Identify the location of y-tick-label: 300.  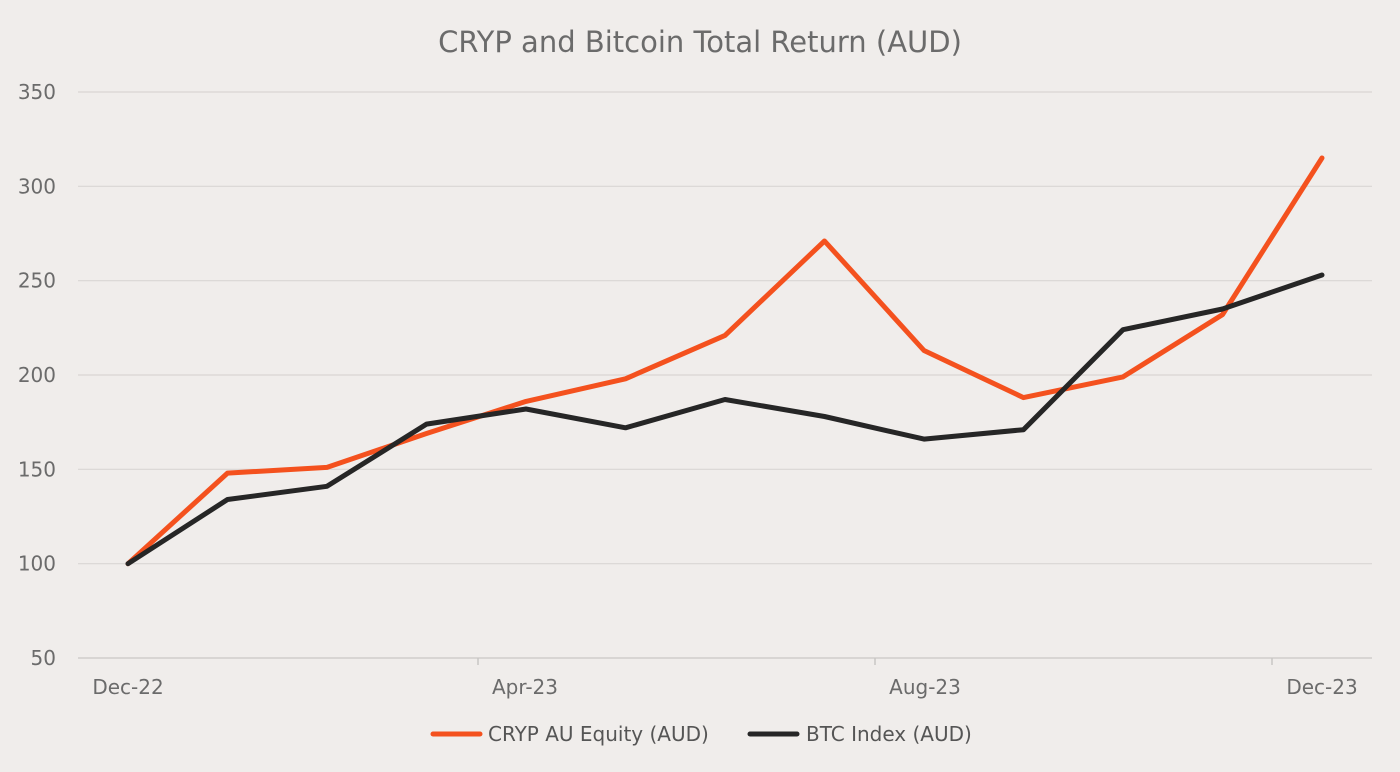
(37, 186).